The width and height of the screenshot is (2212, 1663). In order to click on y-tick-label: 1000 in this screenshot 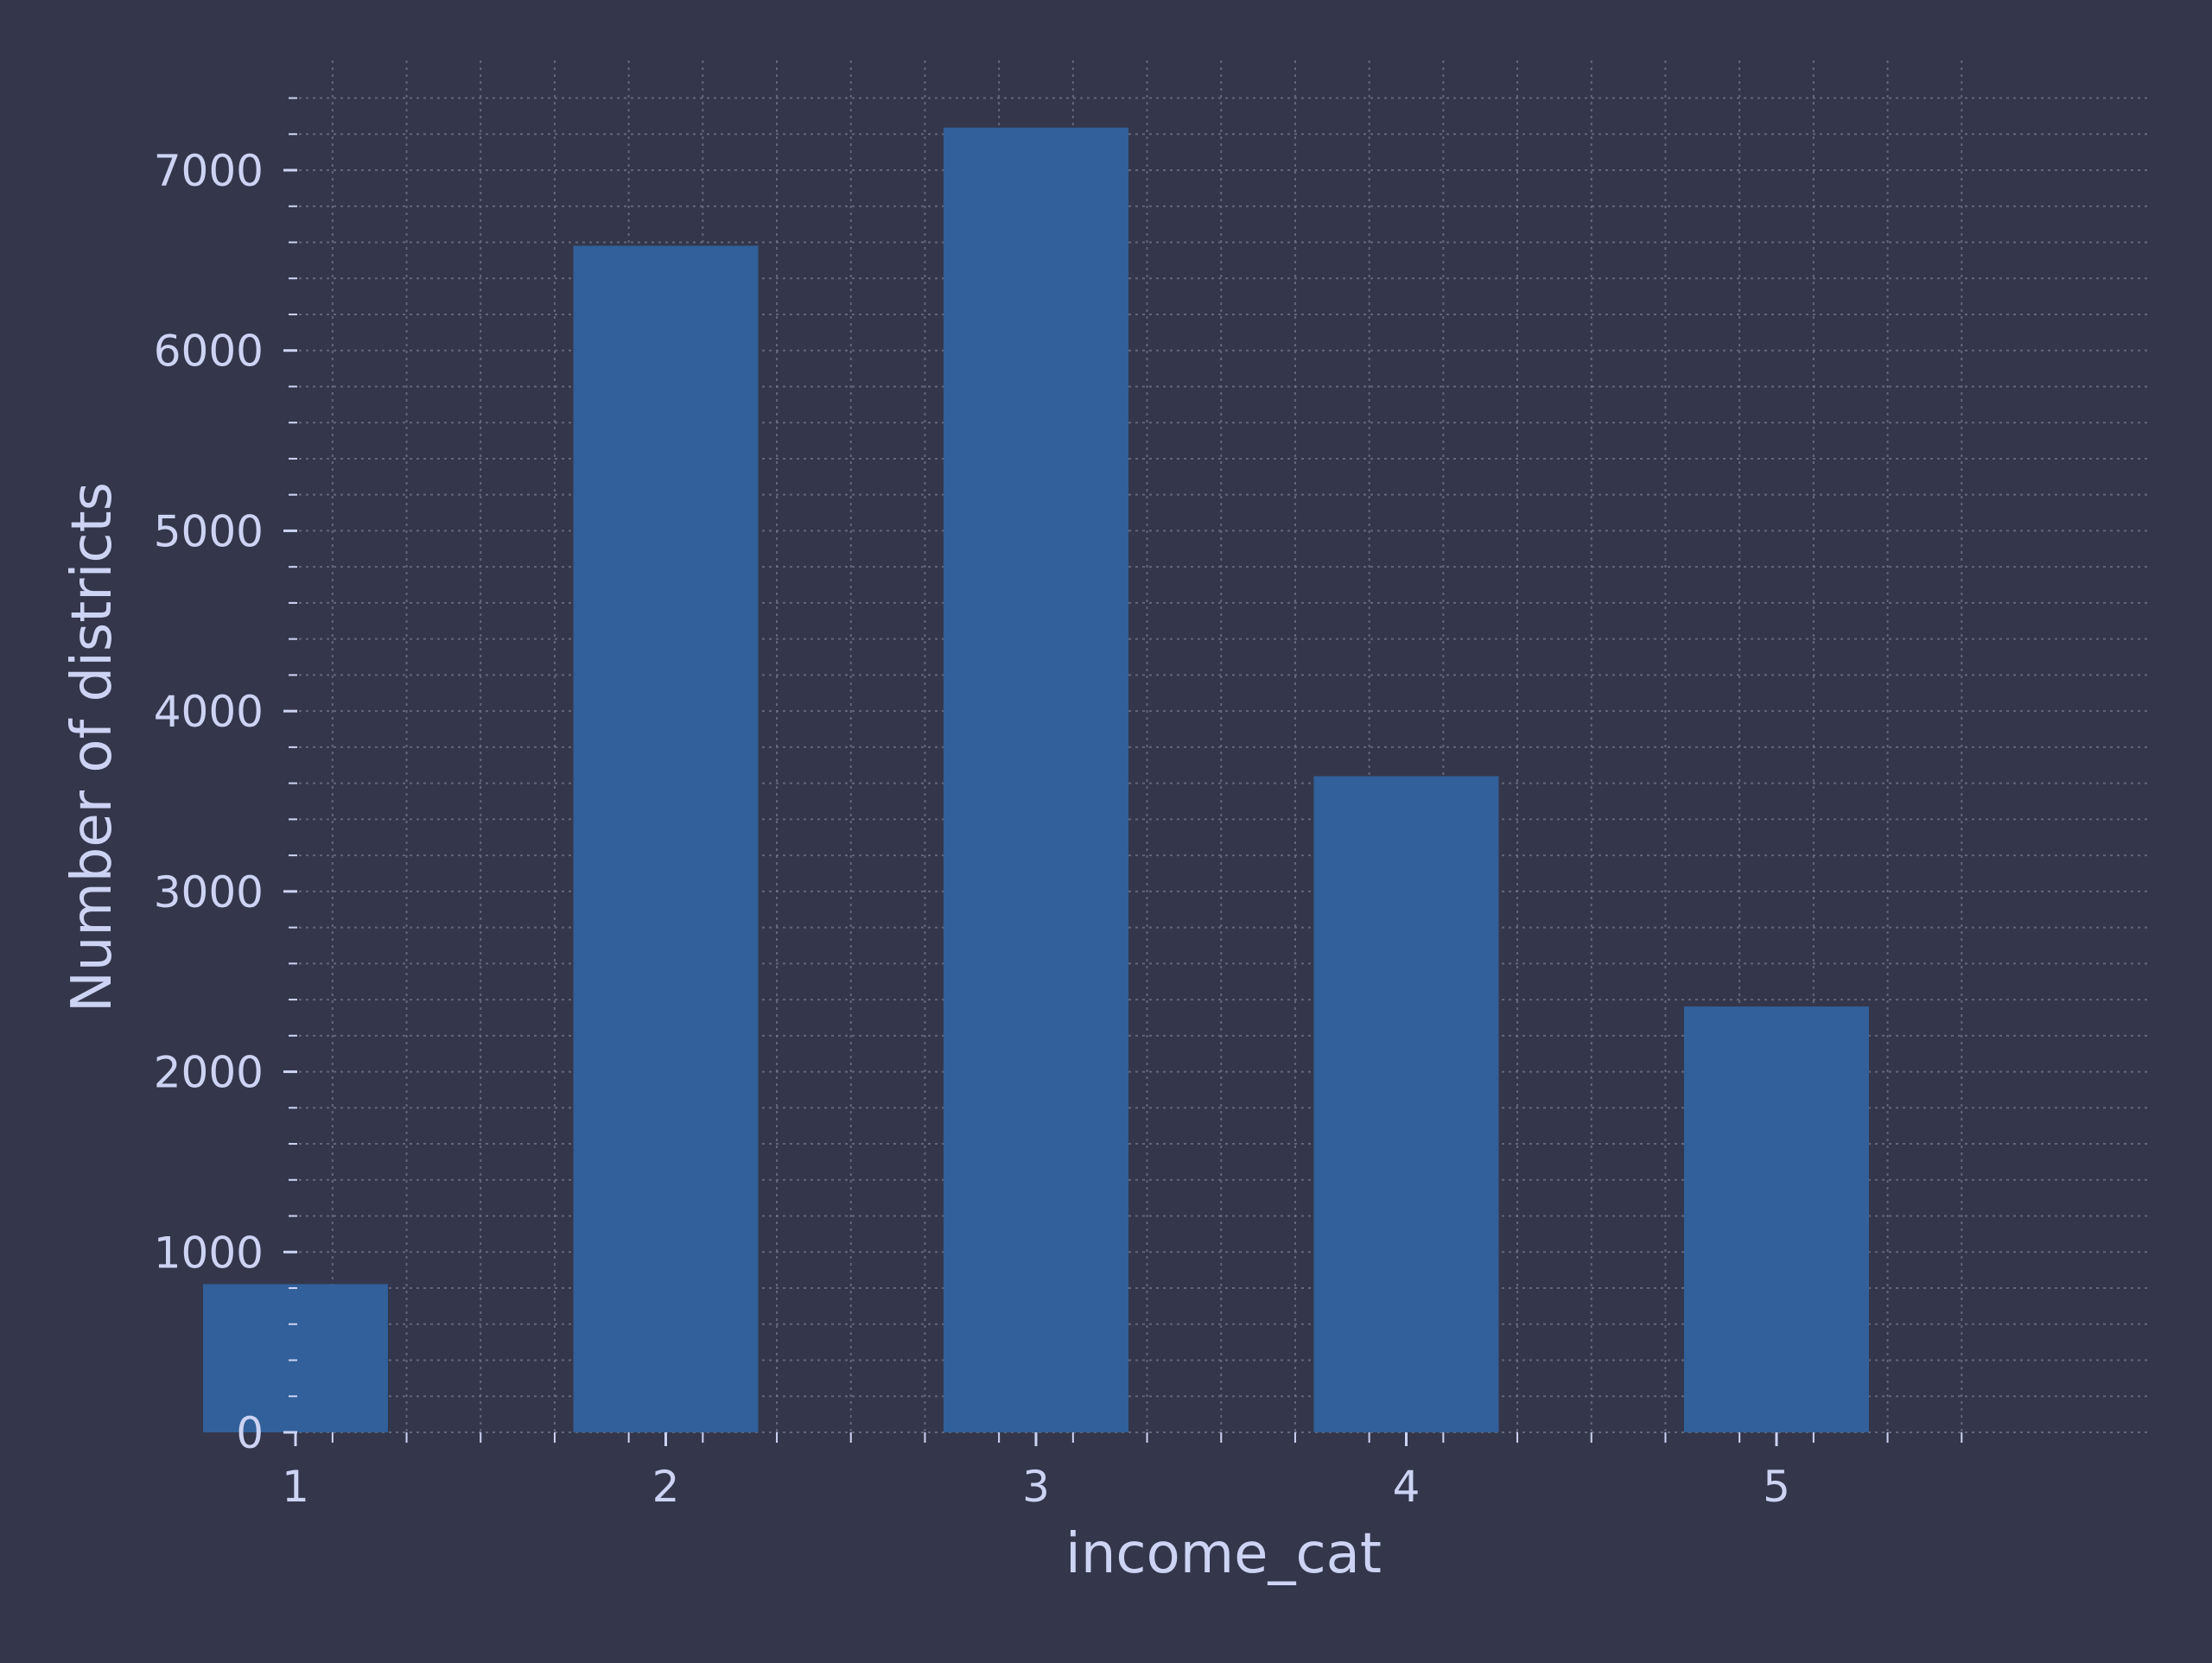, I will do `click(209, 1253)`.